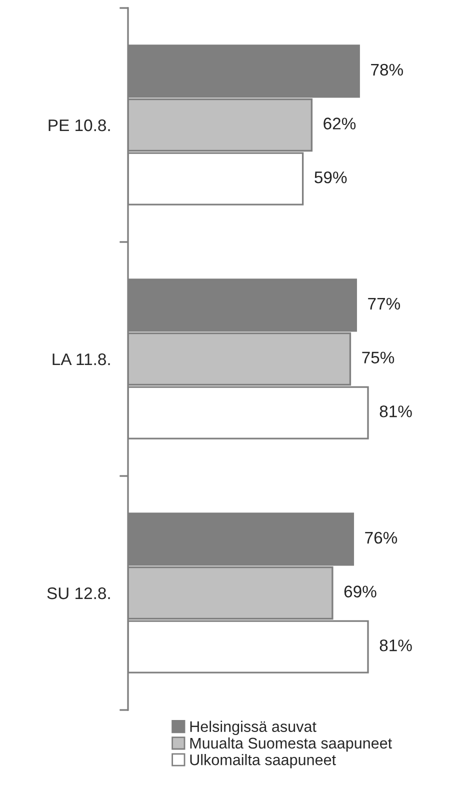 Image resolution: width=464 pixels, height=794 pixels. What do you see at coordinates (291, 744) in the screenshot?
I see `legend-label: Muualta Suomesta saapuneet` at bounding box center [291, 744].